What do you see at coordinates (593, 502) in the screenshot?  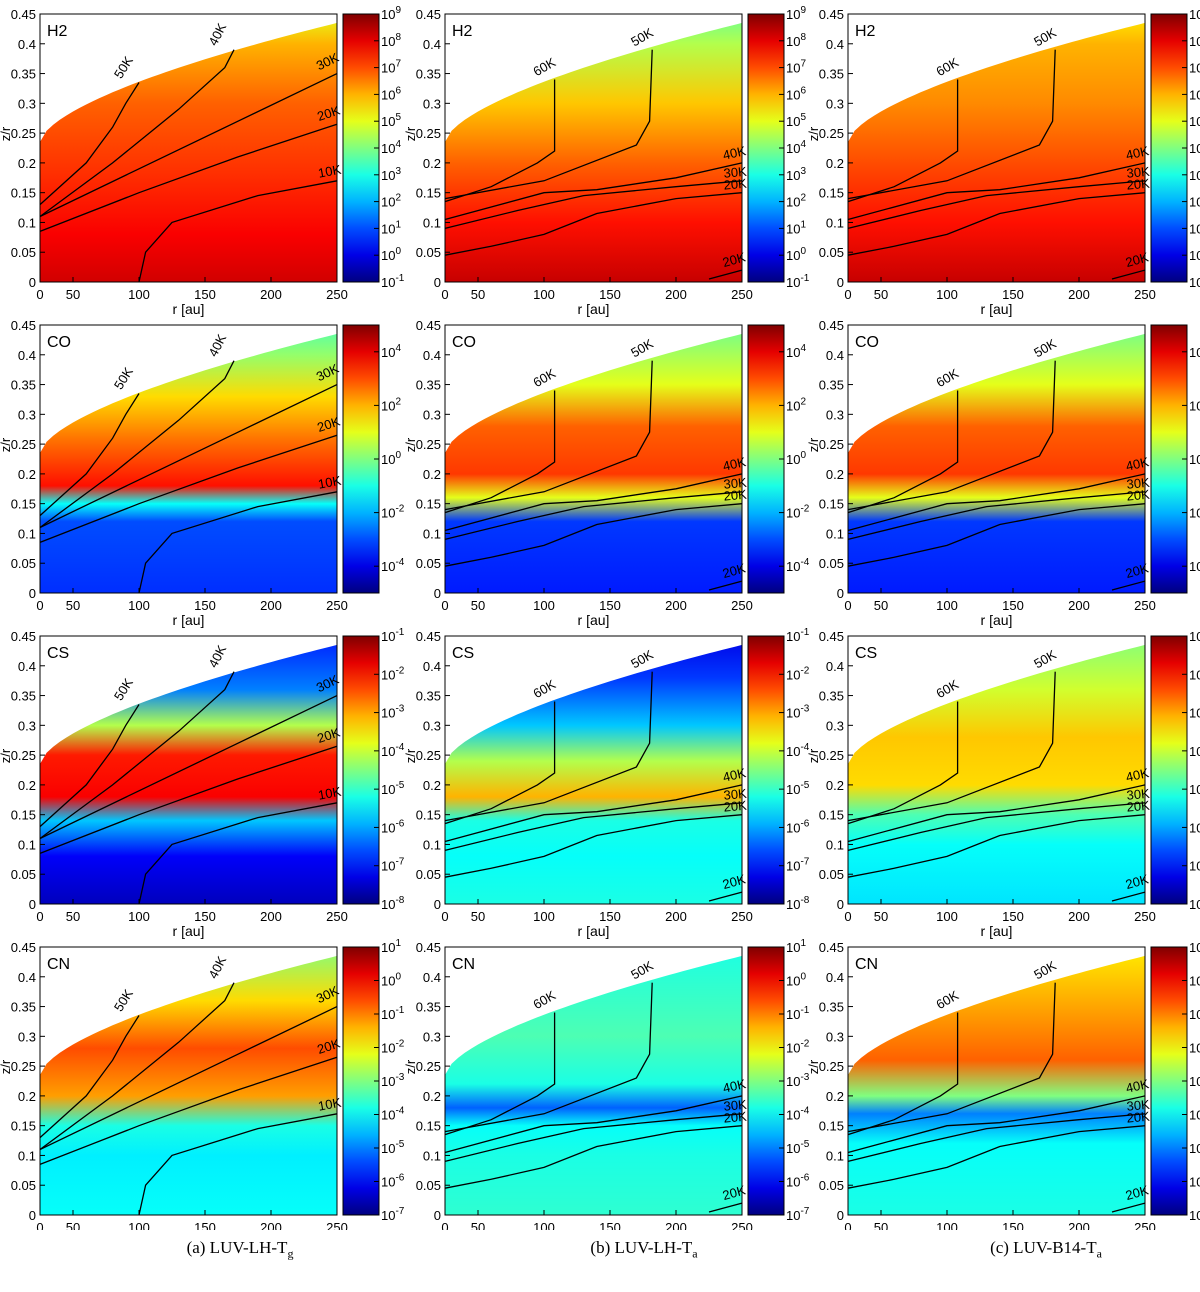 I see `contour-40K` at bounding box center [593, 502].